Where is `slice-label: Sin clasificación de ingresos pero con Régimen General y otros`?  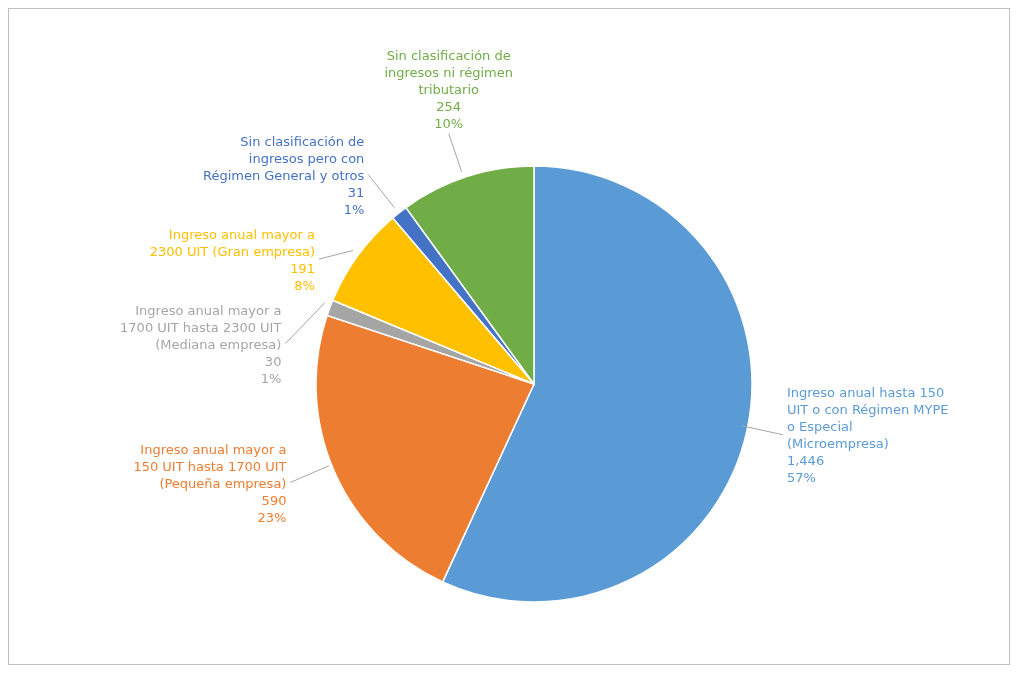
slice-label: Sin clasificación de ingresos pero con Régimen General y otros is located at coordinates (283, 158).